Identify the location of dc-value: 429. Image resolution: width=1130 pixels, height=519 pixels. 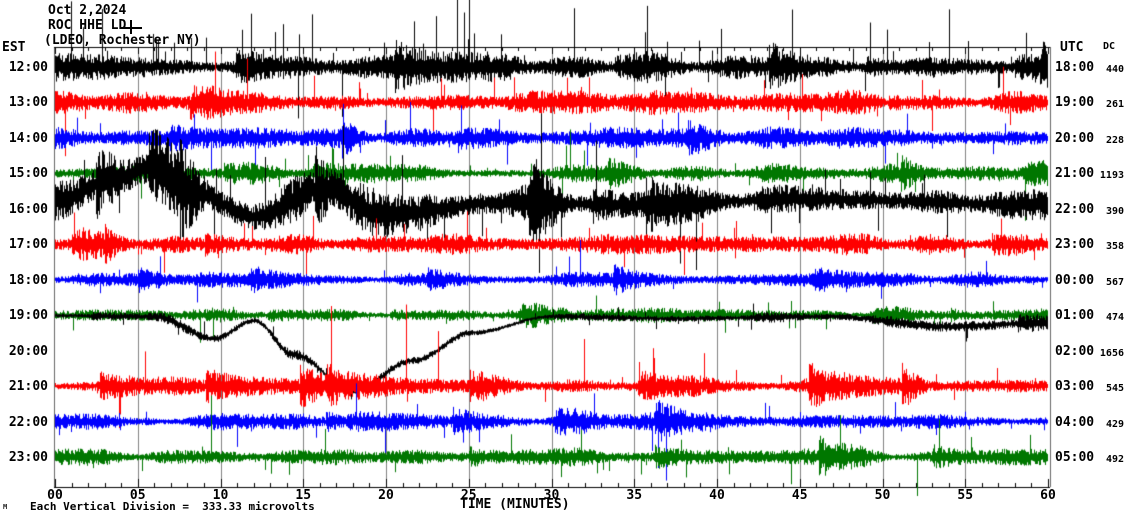
(1114, 424).